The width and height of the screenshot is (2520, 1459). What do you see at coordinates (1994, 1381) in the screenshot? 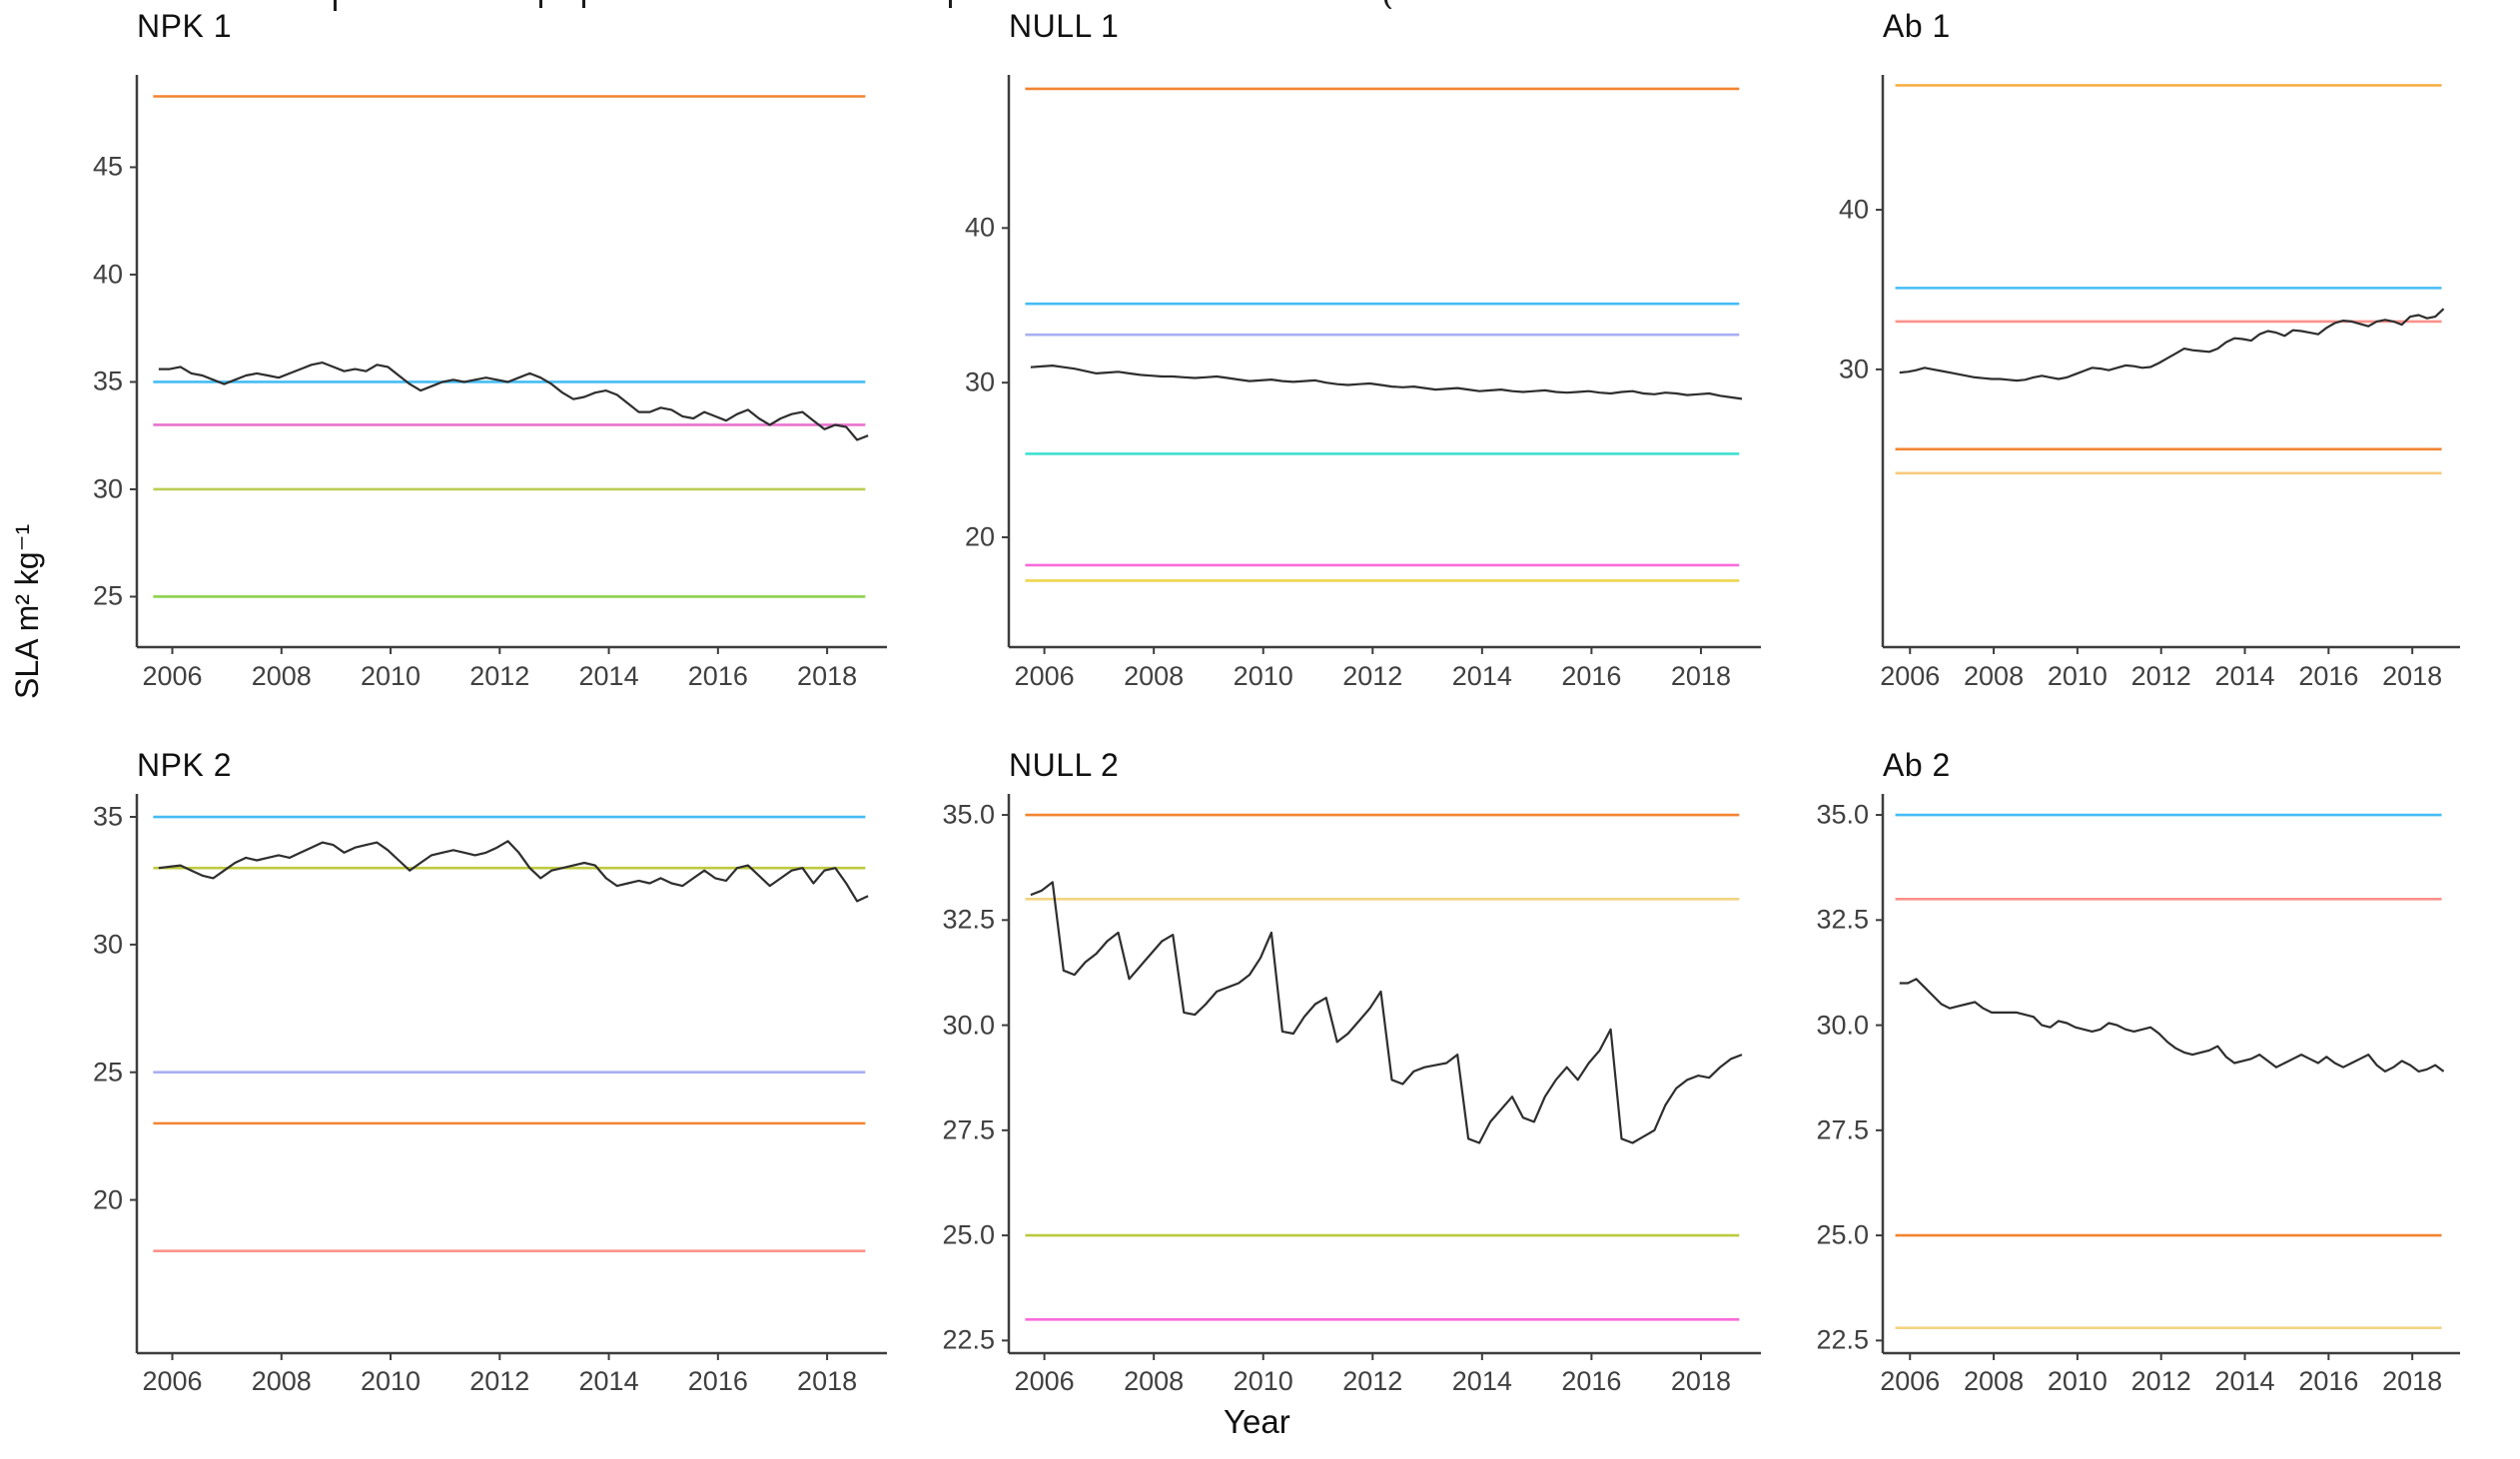
I see `x-tick-label-ab-2: 2008` at bounding box center [1994, 1381].